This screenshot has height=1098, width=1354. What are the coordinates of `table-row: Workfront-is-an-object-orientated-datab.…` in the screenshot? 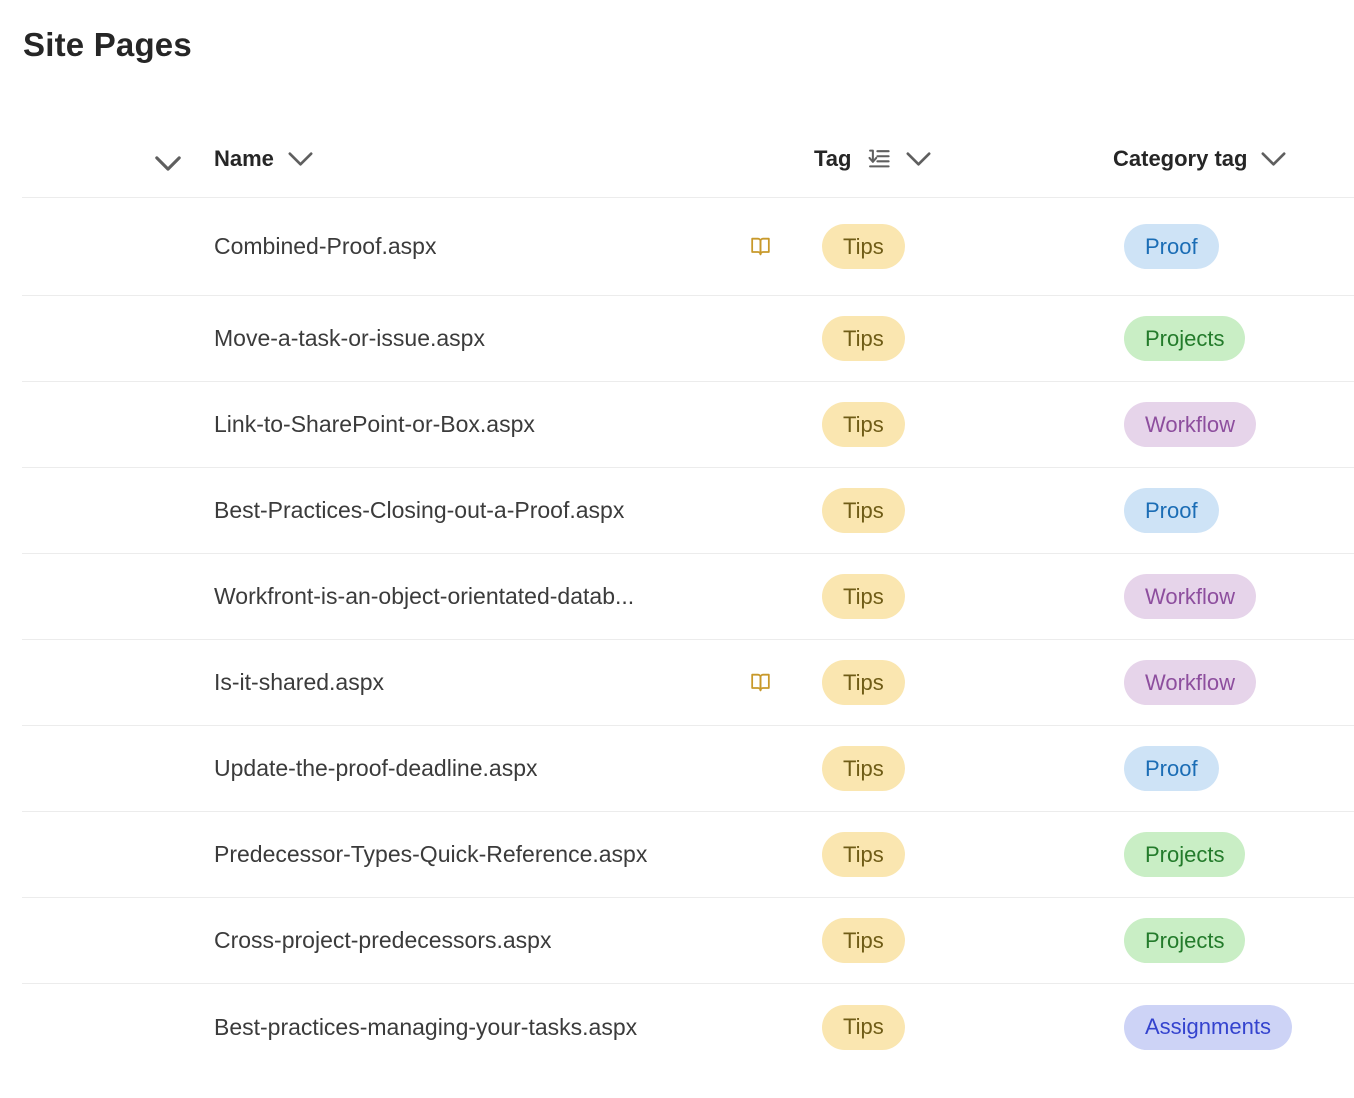 It's located at (688, 597).